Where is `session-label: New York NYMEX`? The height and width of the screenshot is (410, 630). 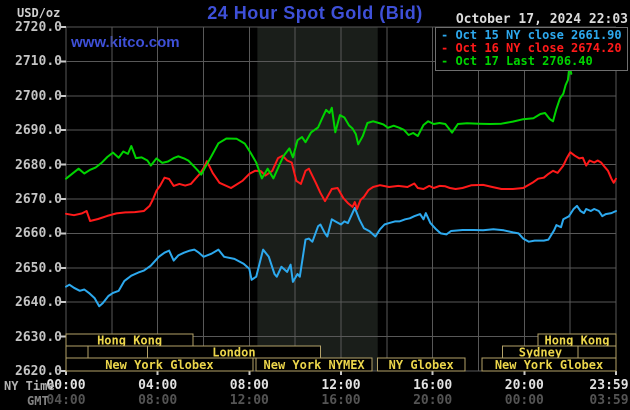 session-label: New York NYMEX is located at coordinates (315, 365).